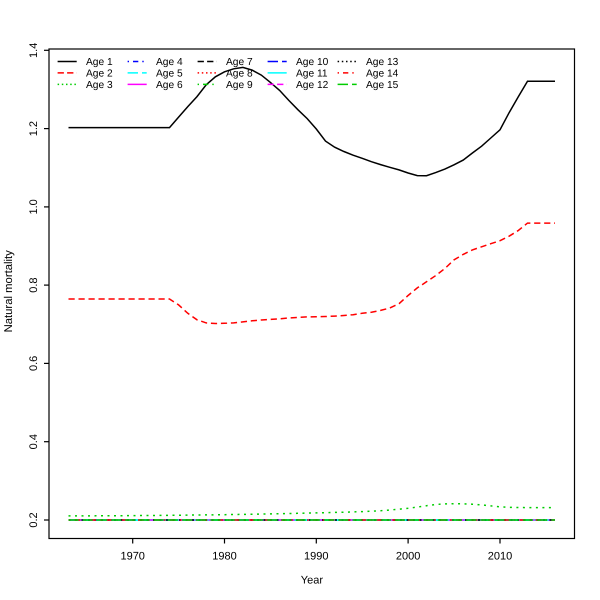 The height and width of the screenshot is (600, 600). What do you see at coordinates (408, 556) in the screenshot?
I see `svg-text: 2000` at bounding box center [408, 556].